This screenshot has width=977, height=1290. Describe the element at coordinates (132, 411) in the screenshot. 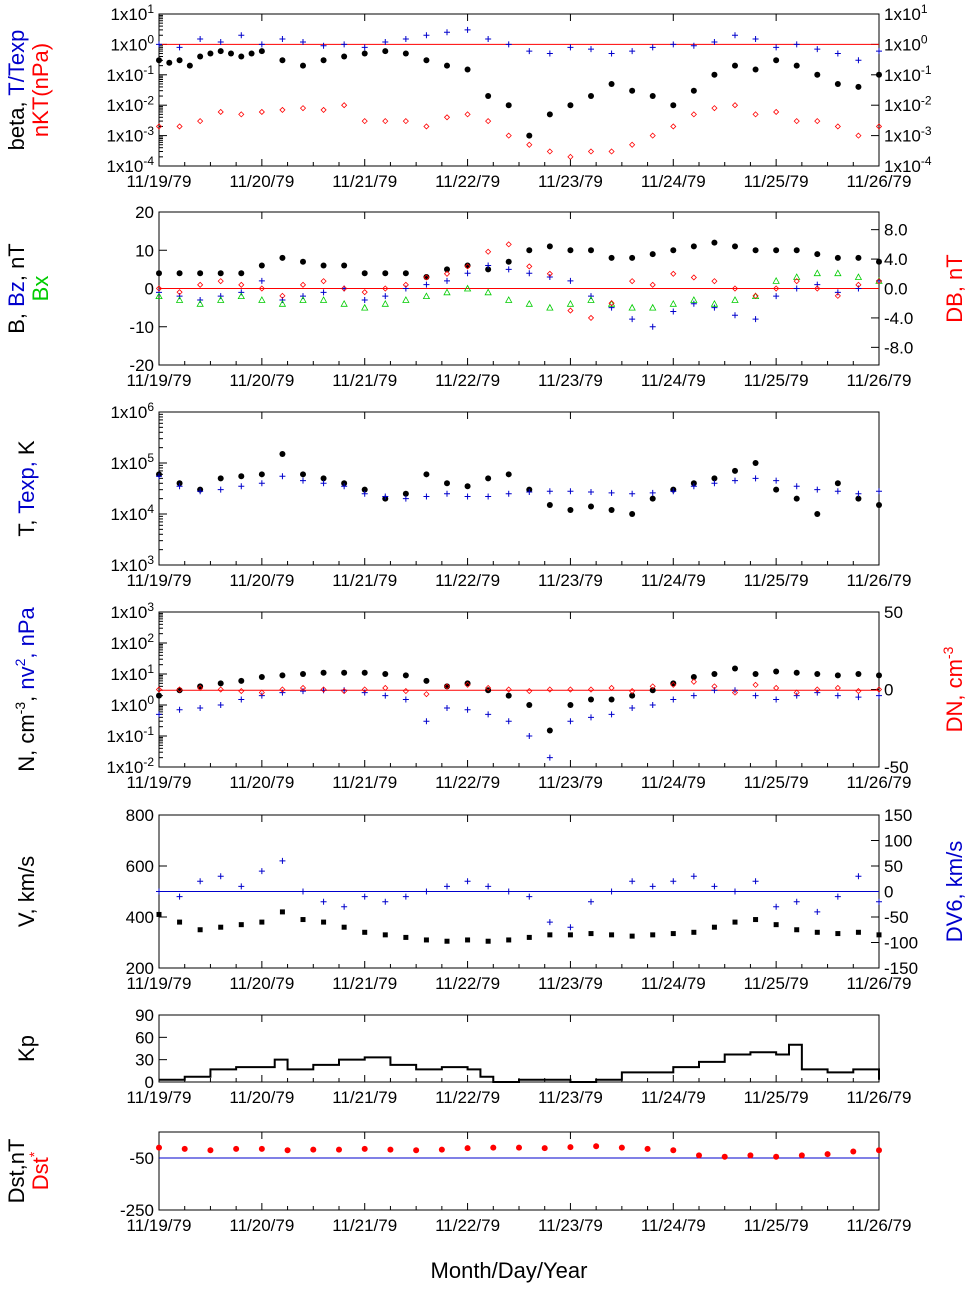

I see `y-tick-label: 1x10⁶` at that location.